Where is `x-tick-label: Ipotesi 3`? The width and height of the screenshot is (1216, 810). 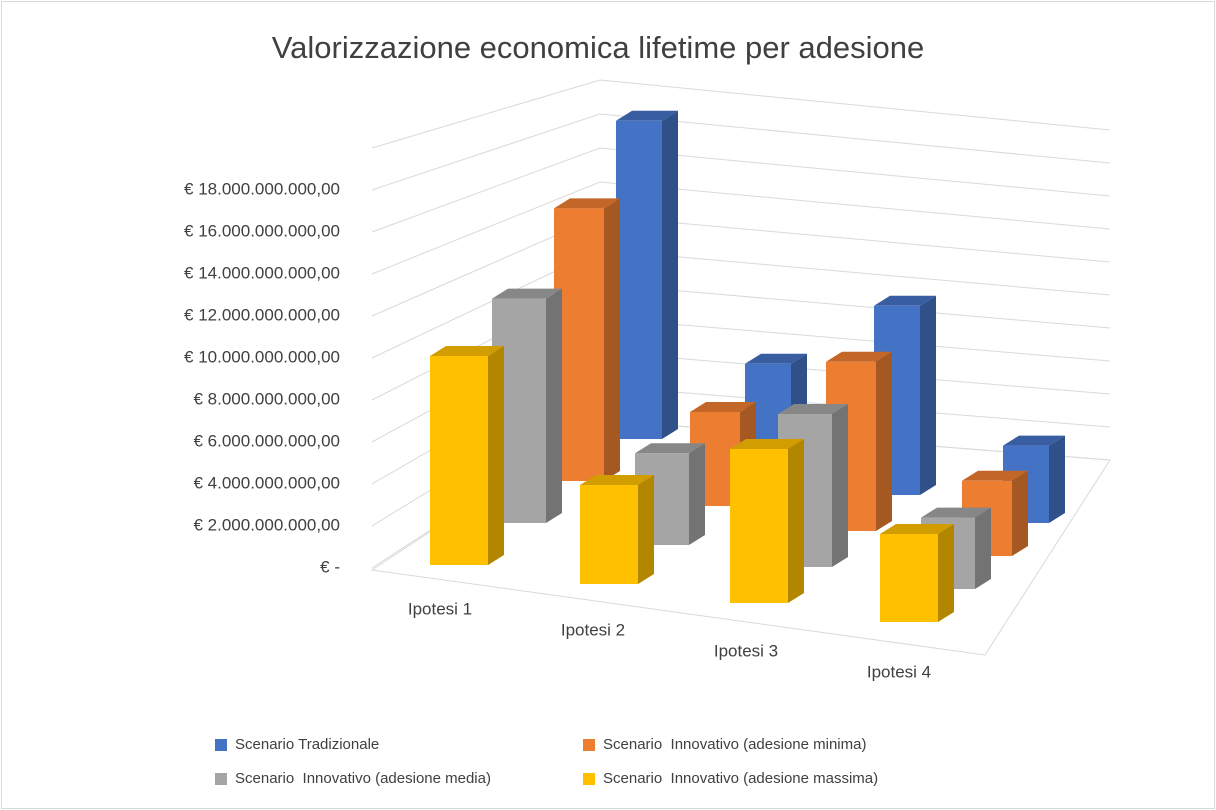
x-tick-label: Ipotesi 3 is located at coordinates (746, 650).